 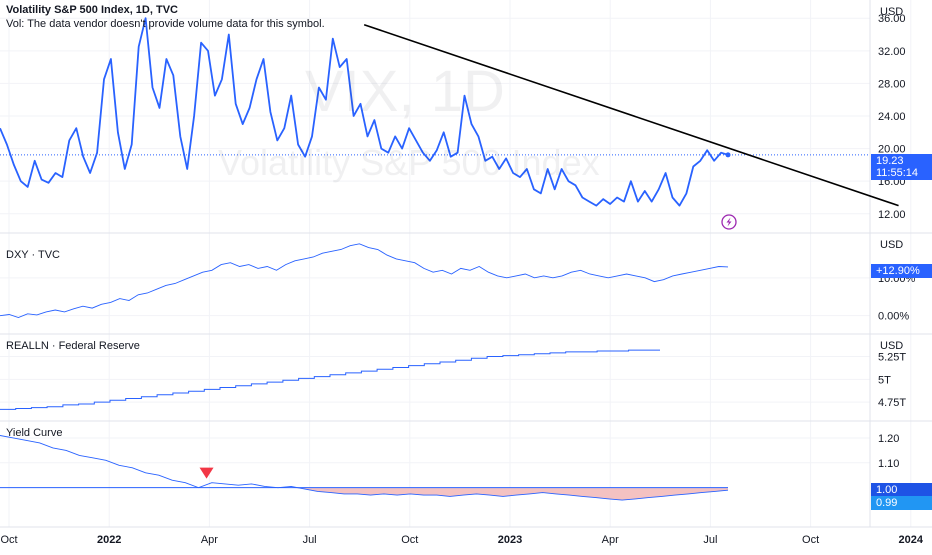 I want to click on lightning-icon-bolt, so click(x=729, y=222).